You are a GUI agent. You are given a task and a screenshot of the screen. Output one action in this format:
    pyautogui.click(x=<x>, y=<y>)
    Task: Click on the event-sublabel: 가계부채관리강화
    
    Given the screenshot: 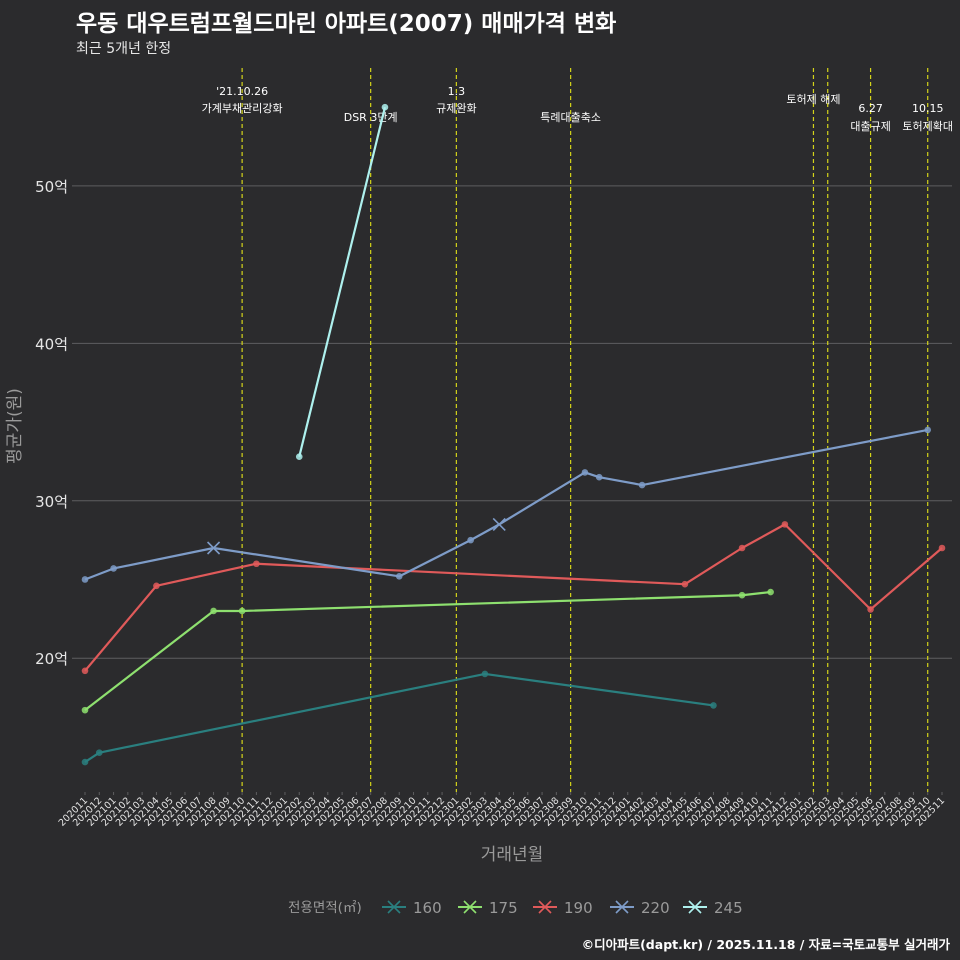 What is the action you would take?
    pyautogui.click(x=242, y=108)
    